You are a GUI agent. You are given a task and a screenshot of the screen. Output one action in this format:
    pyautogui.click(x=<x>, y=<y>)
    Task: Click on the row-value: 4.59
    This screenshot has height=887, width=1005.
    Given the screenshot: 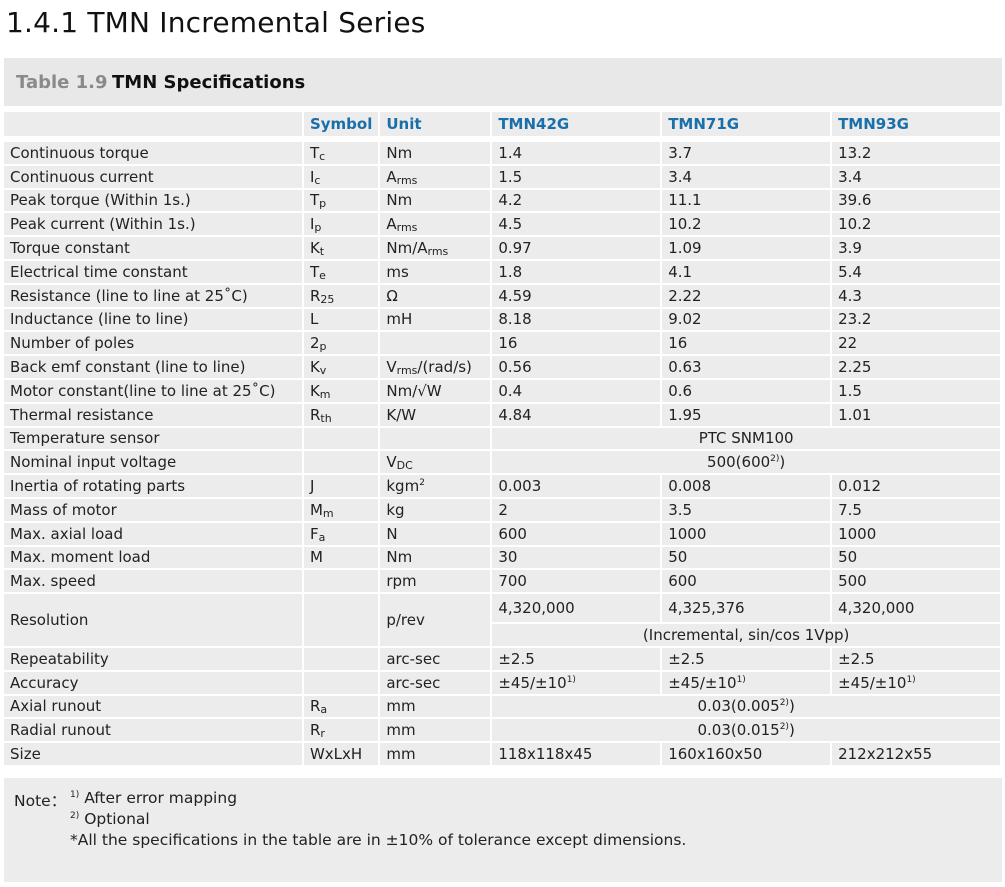 What is the action you would take?
    pyautogui.click(x=577, y=296)
    